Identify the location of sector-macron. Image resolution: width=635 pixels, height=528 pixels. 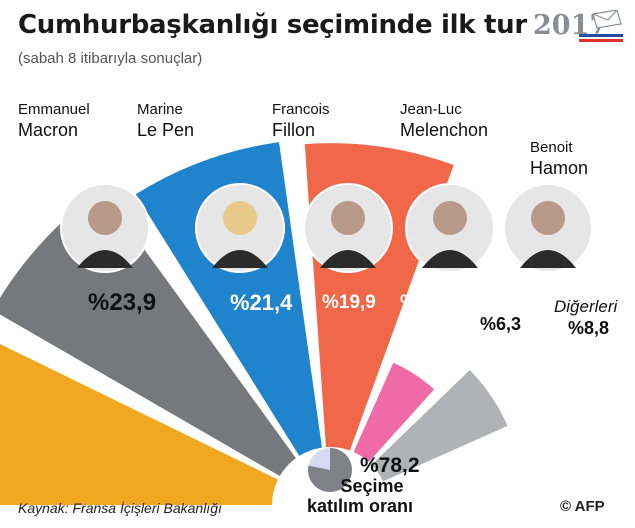
(139, 424).